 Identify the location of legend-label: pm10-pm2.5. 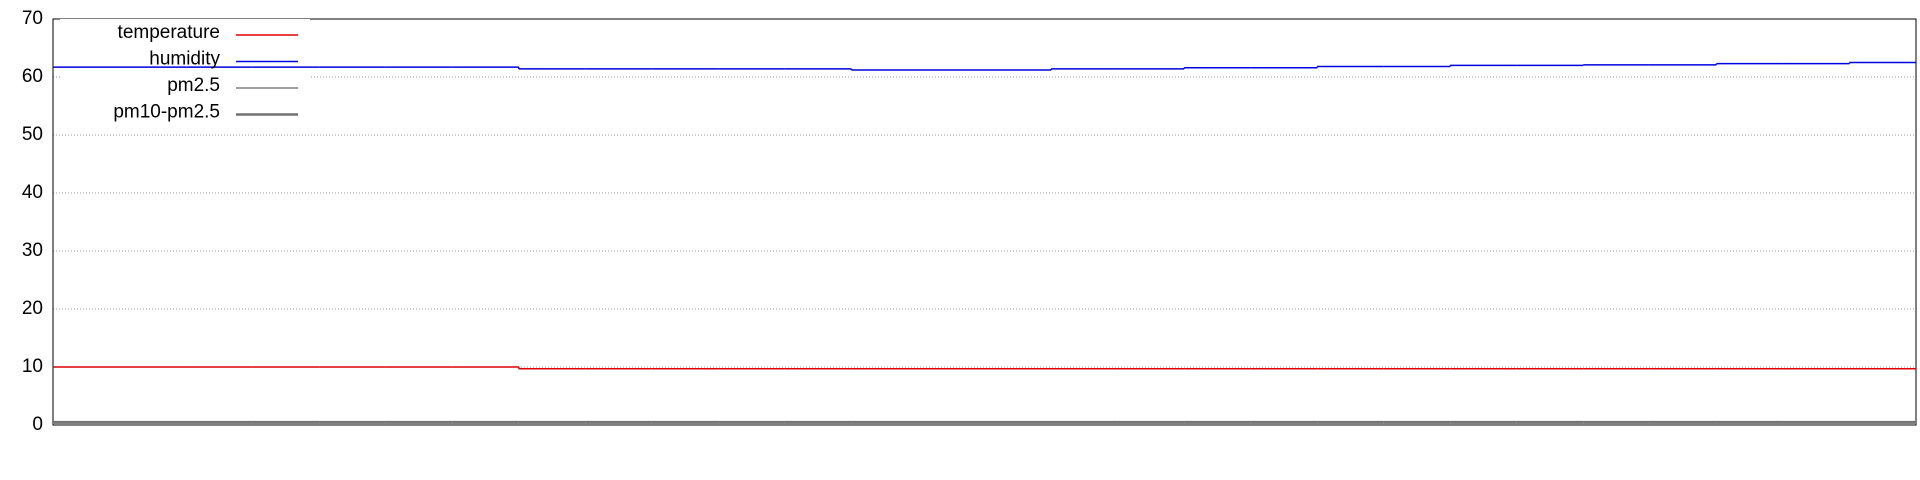
(166, 112).